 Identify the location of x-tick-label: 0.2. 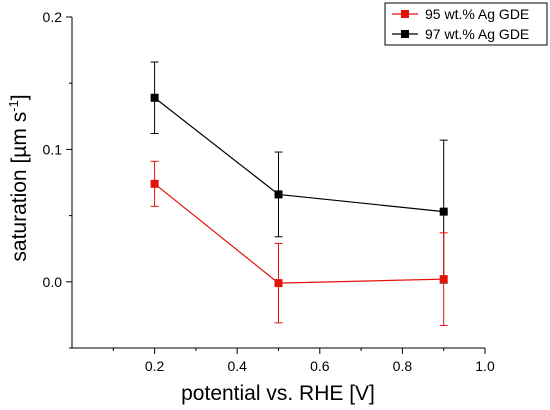
(155, 366).